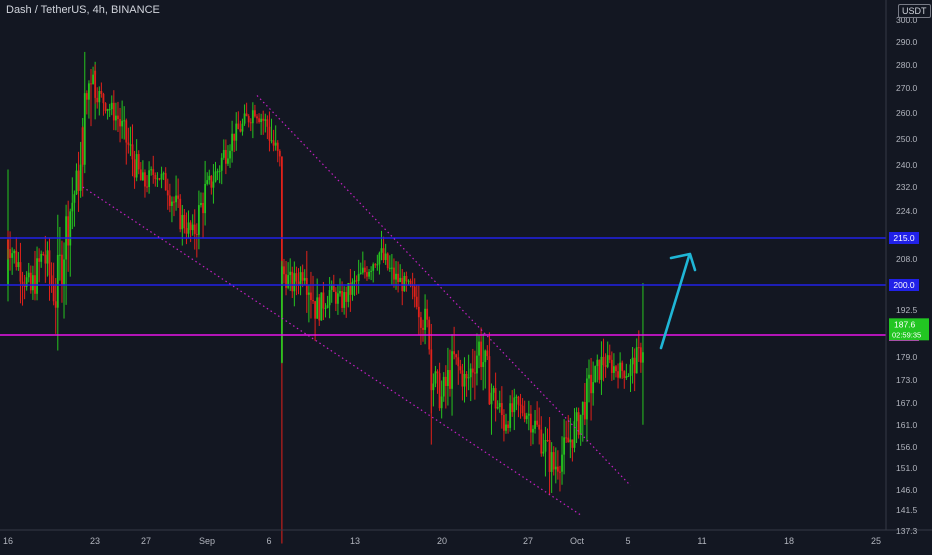 The height and width of the screenshot is (555, 932). What do you see at coordinates (678, 301) in the screenshot?
I see `annotation-layer` at bounding box center [678, 301].